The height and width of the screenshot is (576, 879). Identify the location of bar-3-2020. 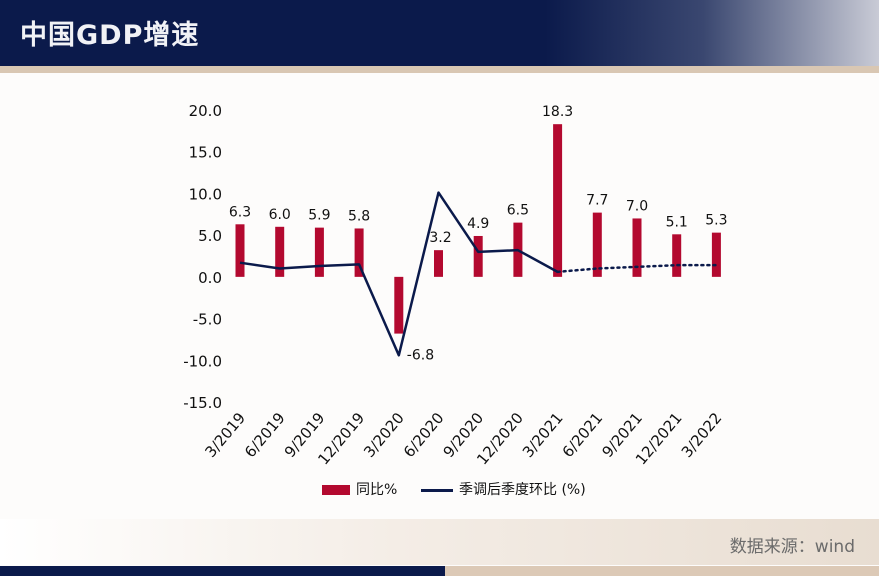
(399, 305).